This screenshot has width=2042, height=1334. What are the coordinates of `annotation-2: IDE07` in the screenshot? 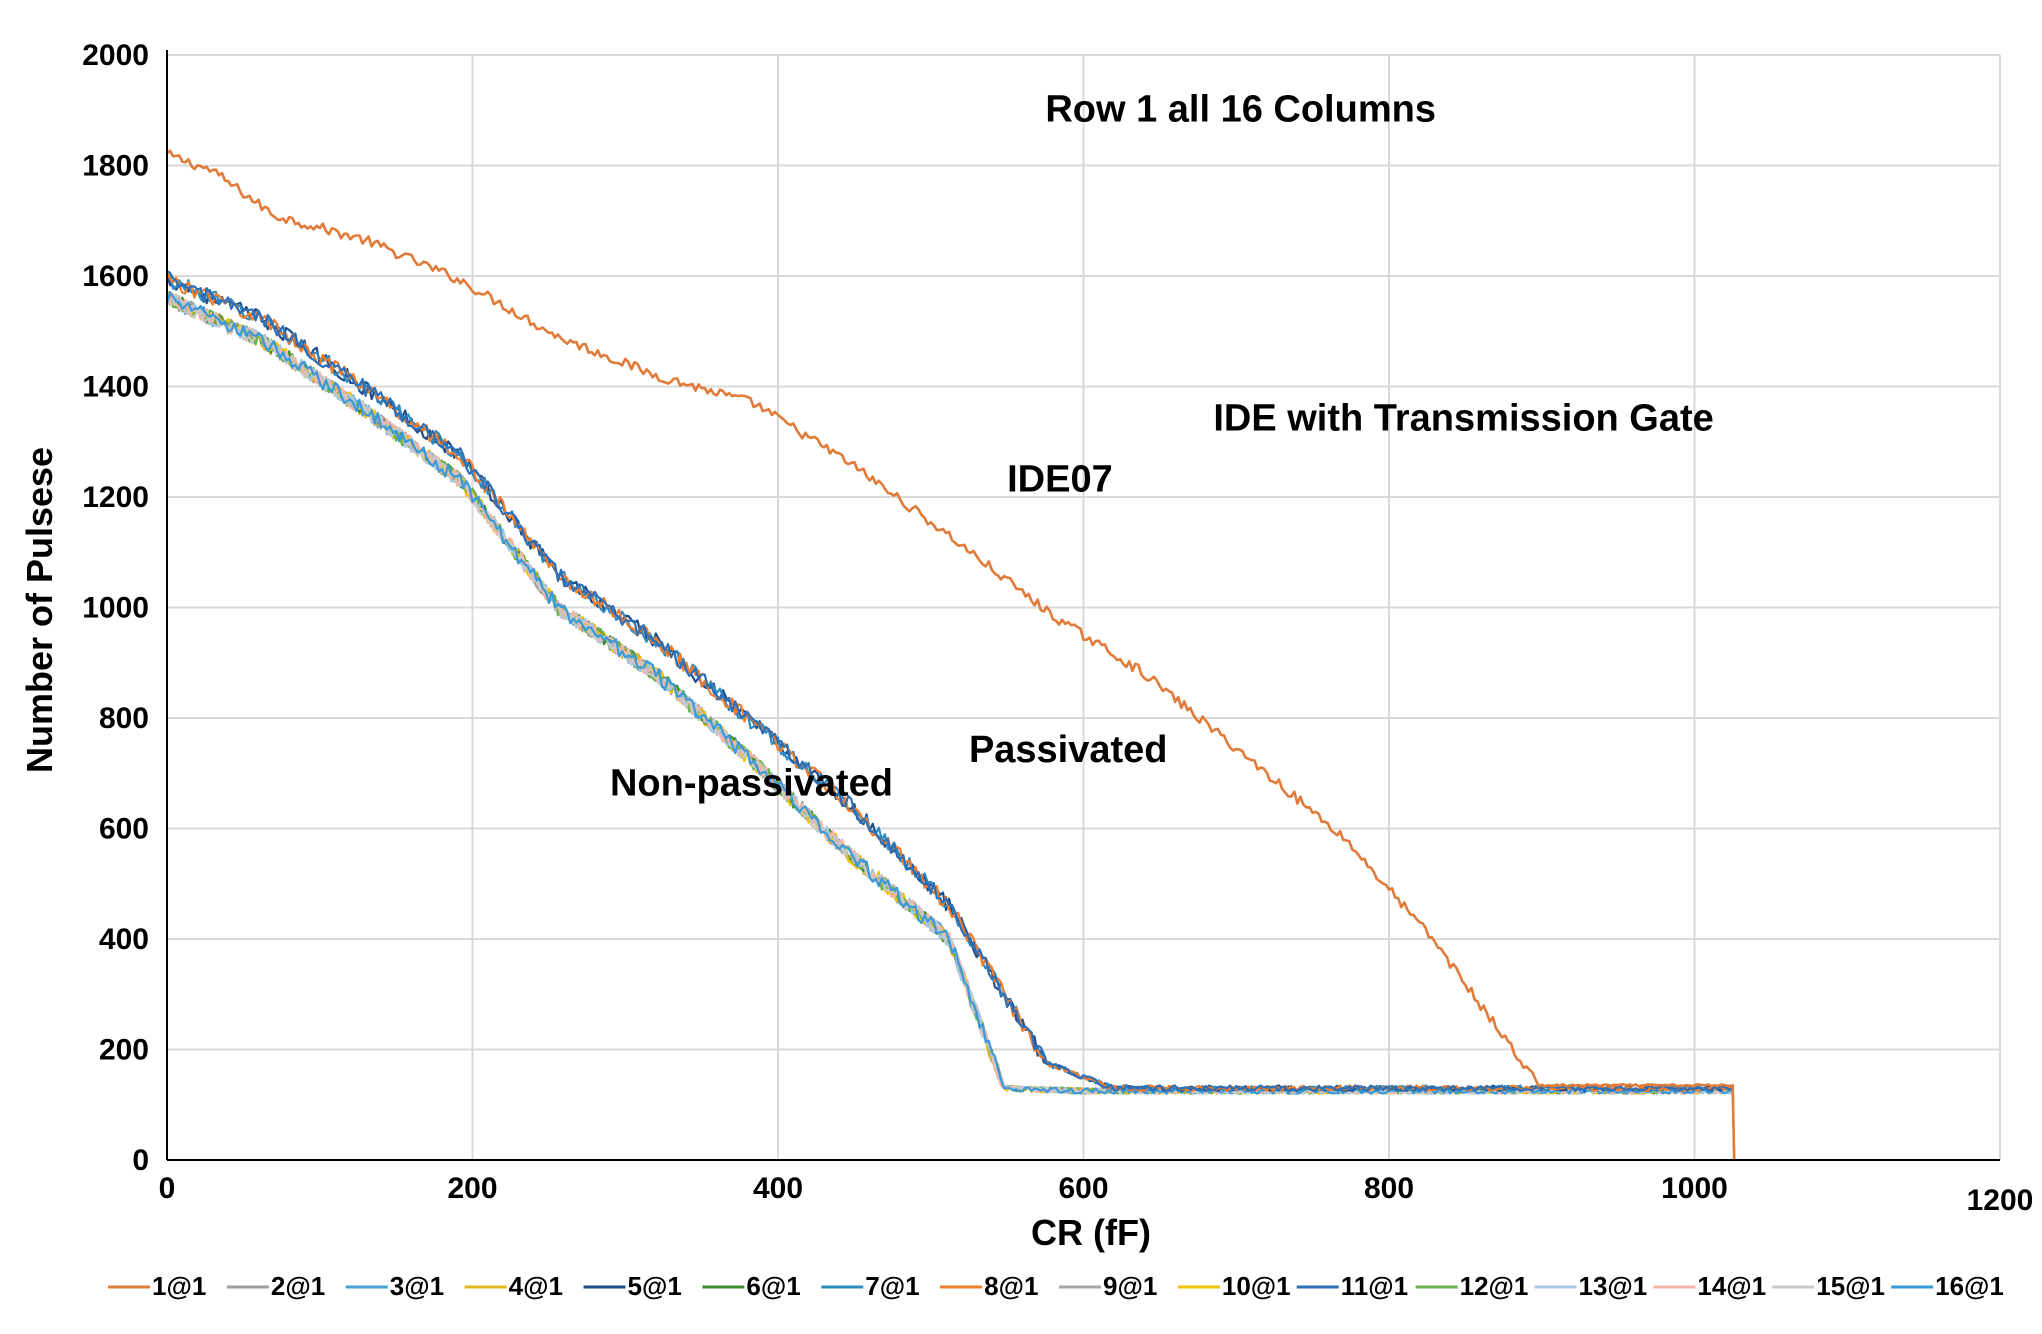 It's located at (1060, 479).